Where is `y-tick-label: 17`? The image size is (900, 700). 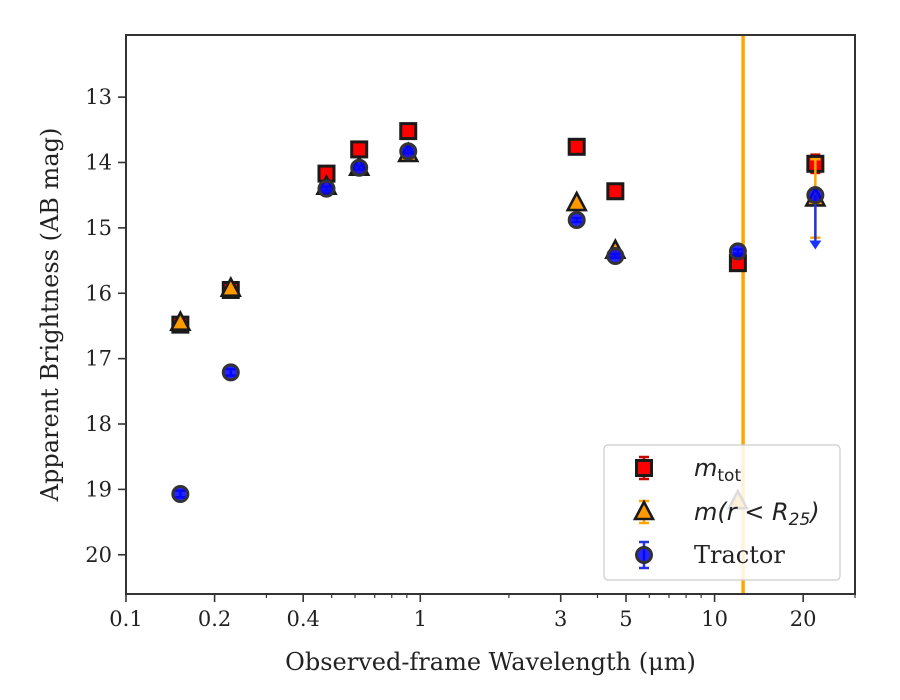
y-tick-label: 17 is located at coordinates (98, 359).